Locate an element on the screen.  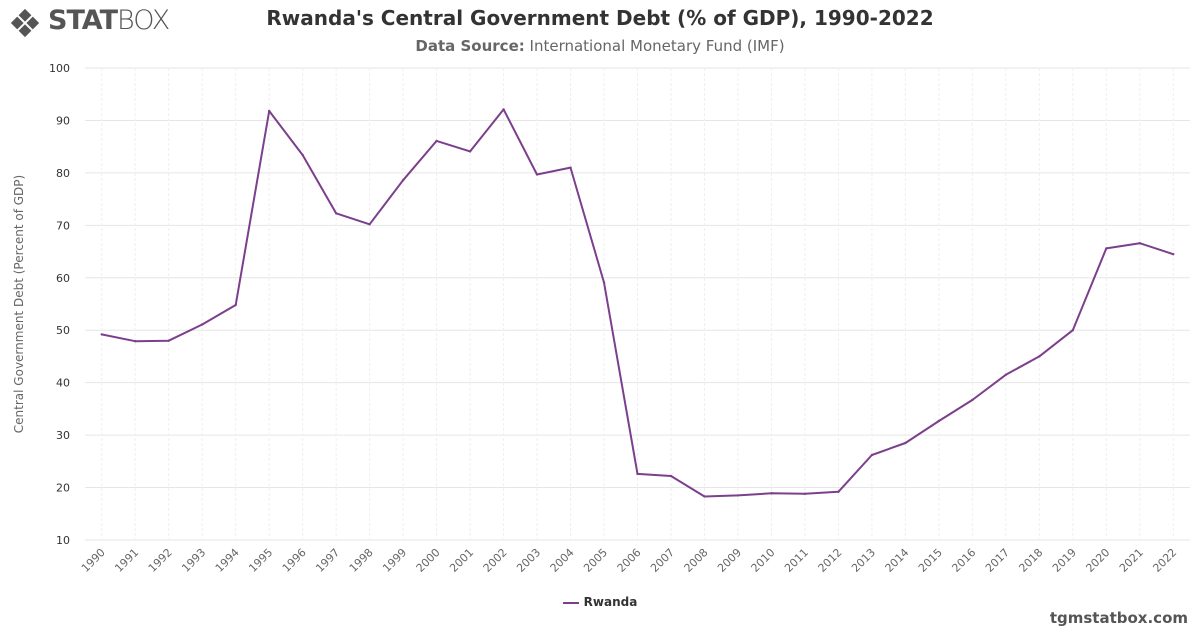
x-tick-label: 2000 is located at coordinates (428, 560).